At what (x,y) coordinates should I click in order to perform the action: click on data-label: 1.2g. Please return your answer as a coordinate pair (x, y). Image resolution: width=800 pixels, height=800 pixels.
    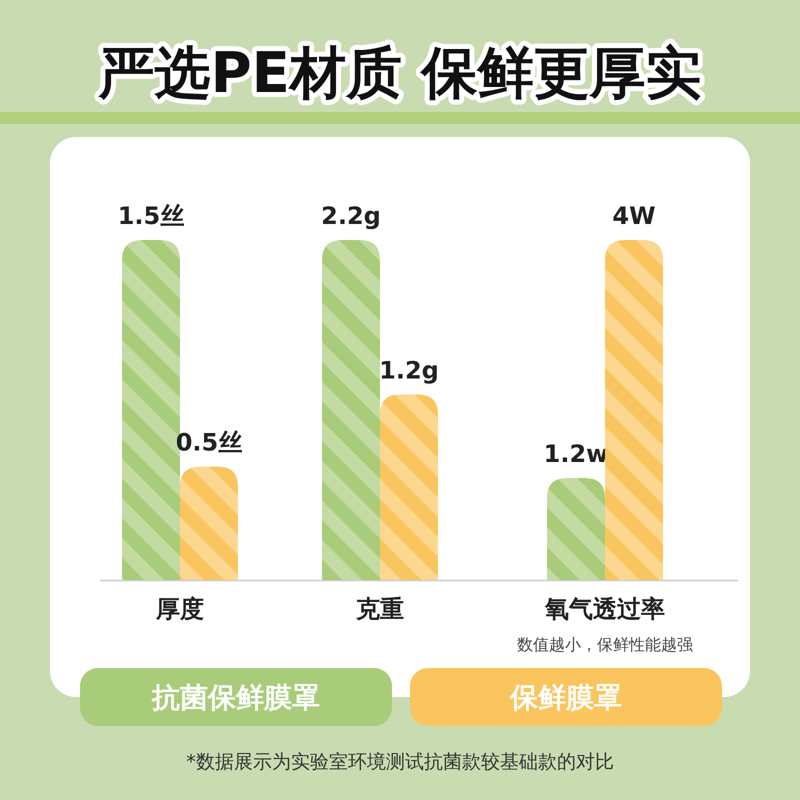
    Looking at the image, I should click on (409, 370).